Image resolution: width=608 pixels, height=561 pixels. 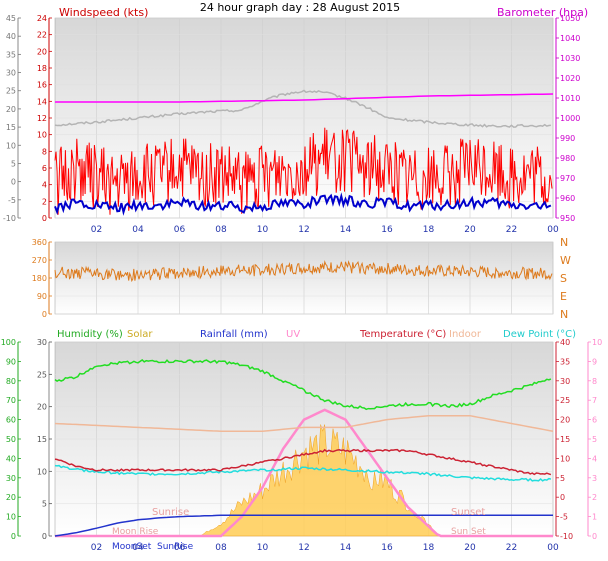 What do you see at coordinates (565, 439) in the screenshot?
I see `temperature-tick: 15` at bounding box center [565, 439].